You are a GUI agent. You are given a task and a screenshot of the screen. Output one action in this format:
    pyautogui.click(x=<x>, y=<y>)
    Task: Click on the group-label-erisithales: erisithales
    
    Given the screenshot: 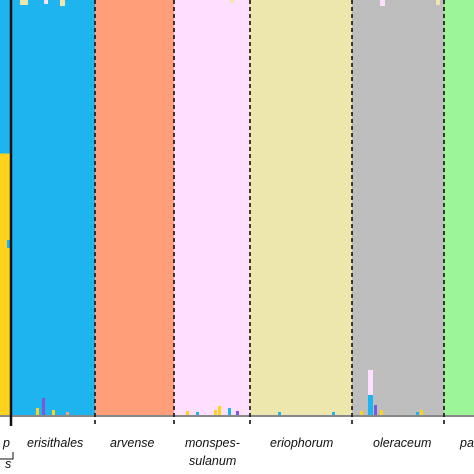 What is the action you would take?
    pyautogui.click(x=55, y=443)
    